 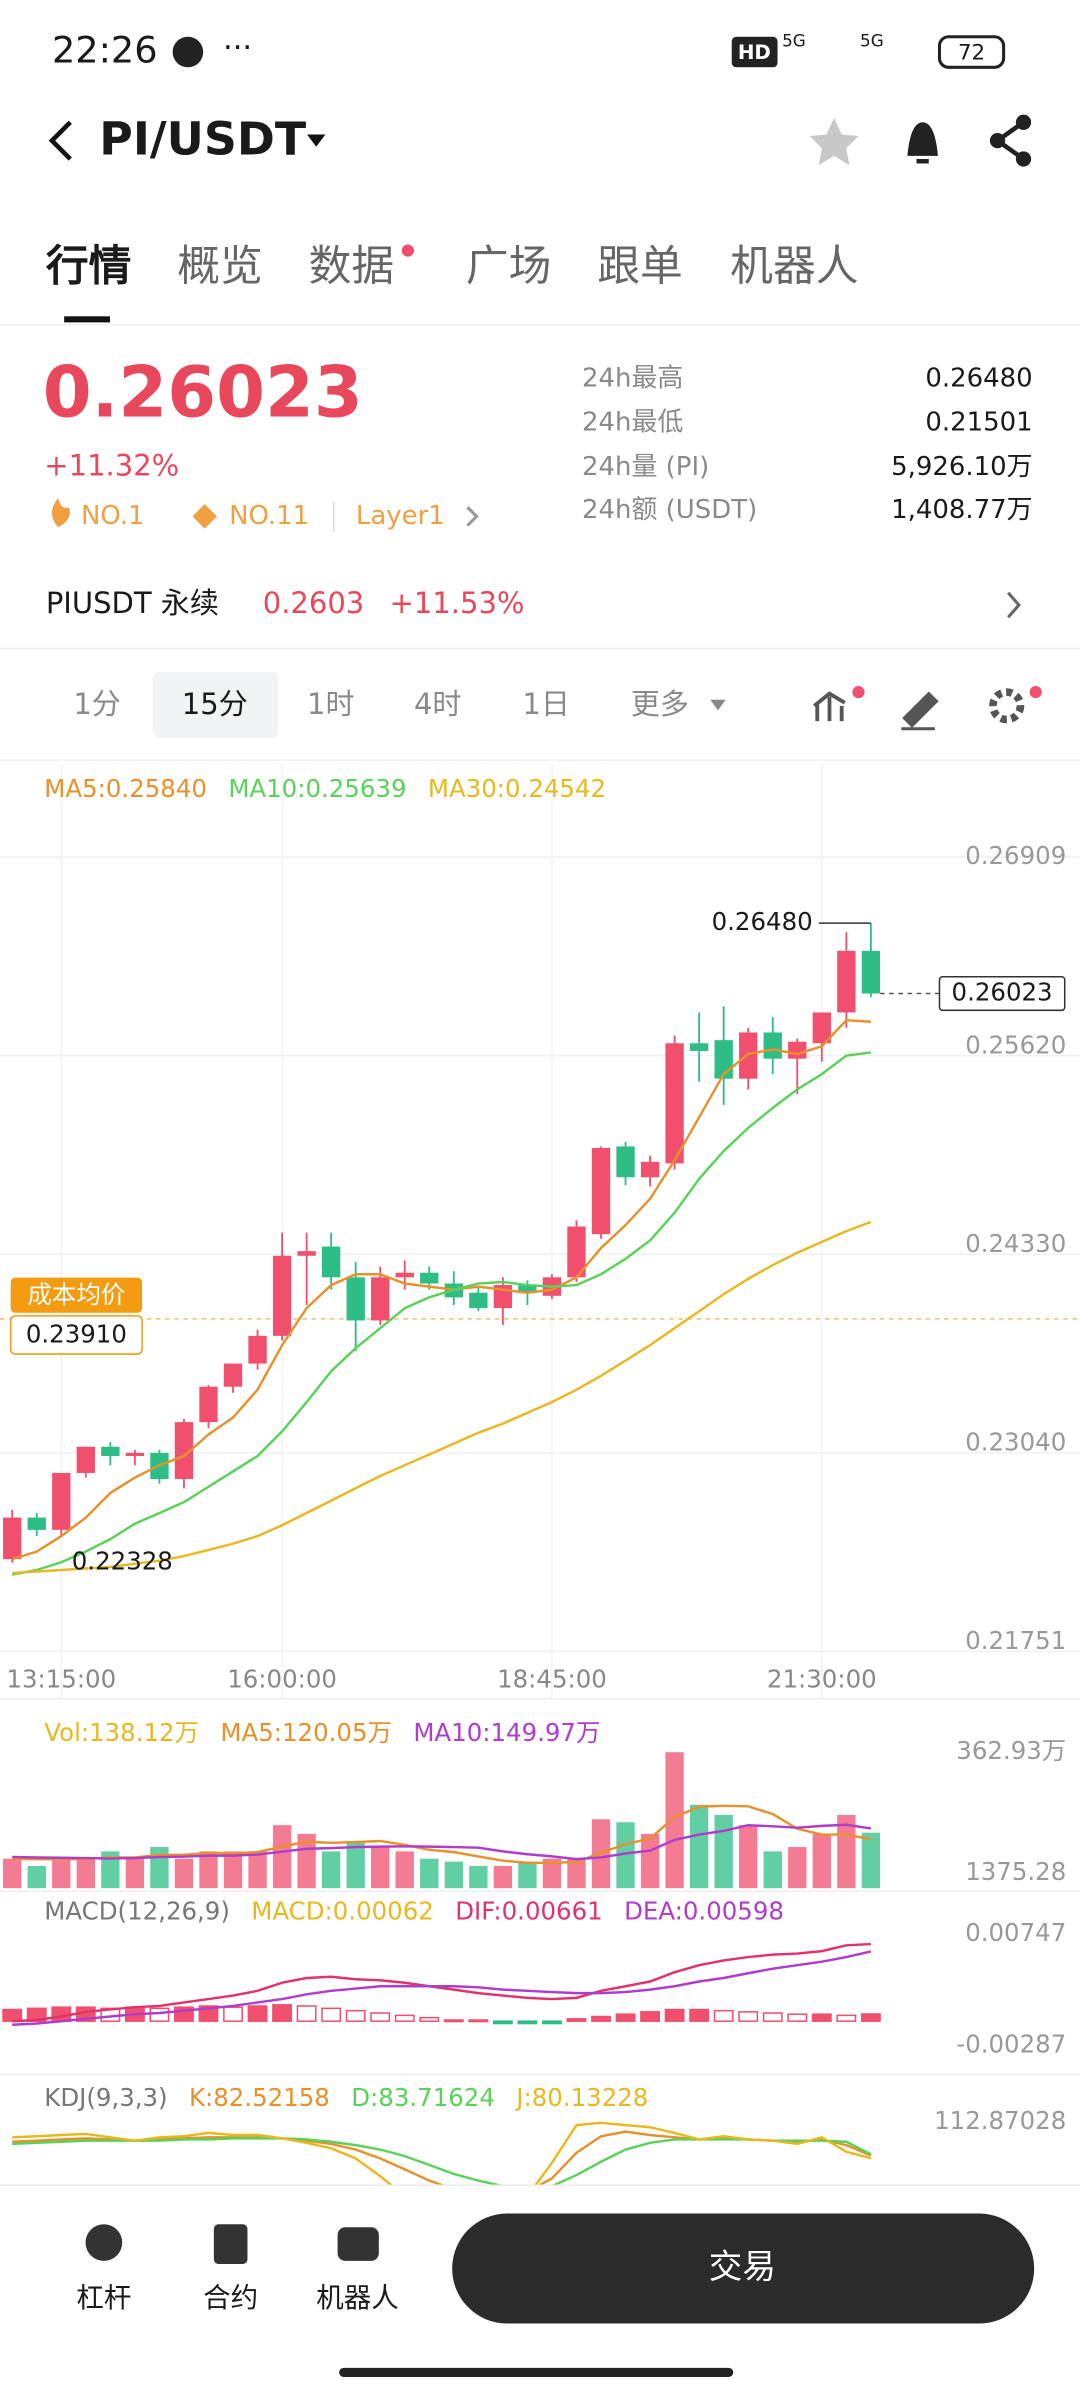 What do you see at coordinates (660, 704) in the screenshot?
I see `interval: 更多` at bounding box center [660, 704].